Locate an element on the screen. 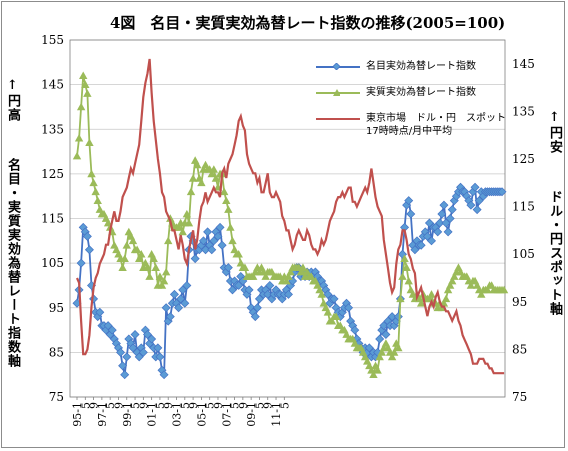 The image size is (568, 451). left-tick-label: 75 is located at coordinates (56, 397).